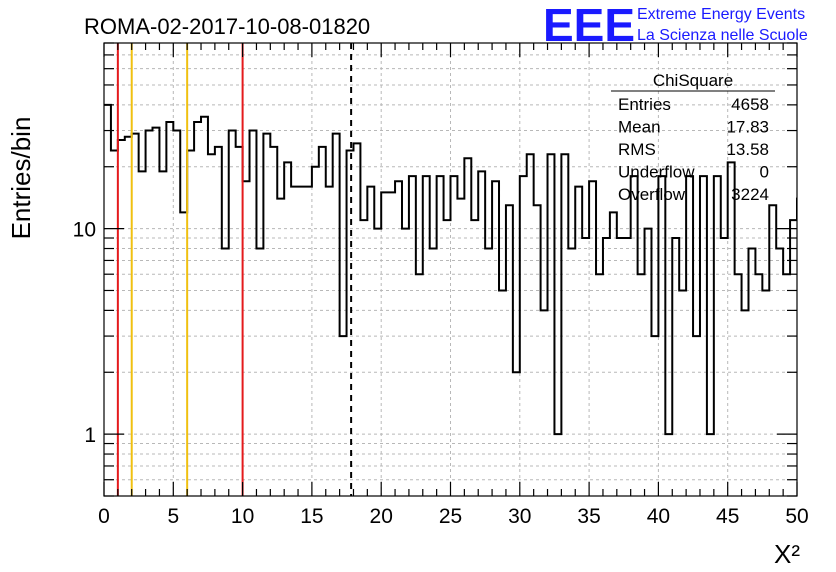 This screenshot has height=572, width=836. Describe the element at coordinates (644, 104) in the screenshot. I see `stats-label: Entries` at that location.